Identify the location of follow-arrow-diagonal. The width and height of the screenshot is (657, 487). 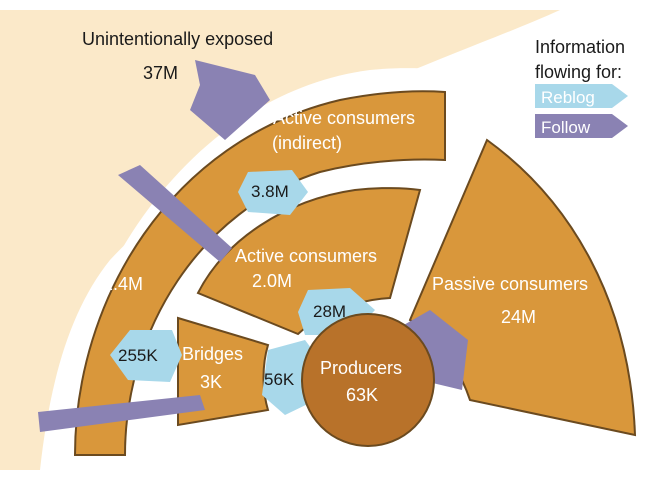
(175, 213).